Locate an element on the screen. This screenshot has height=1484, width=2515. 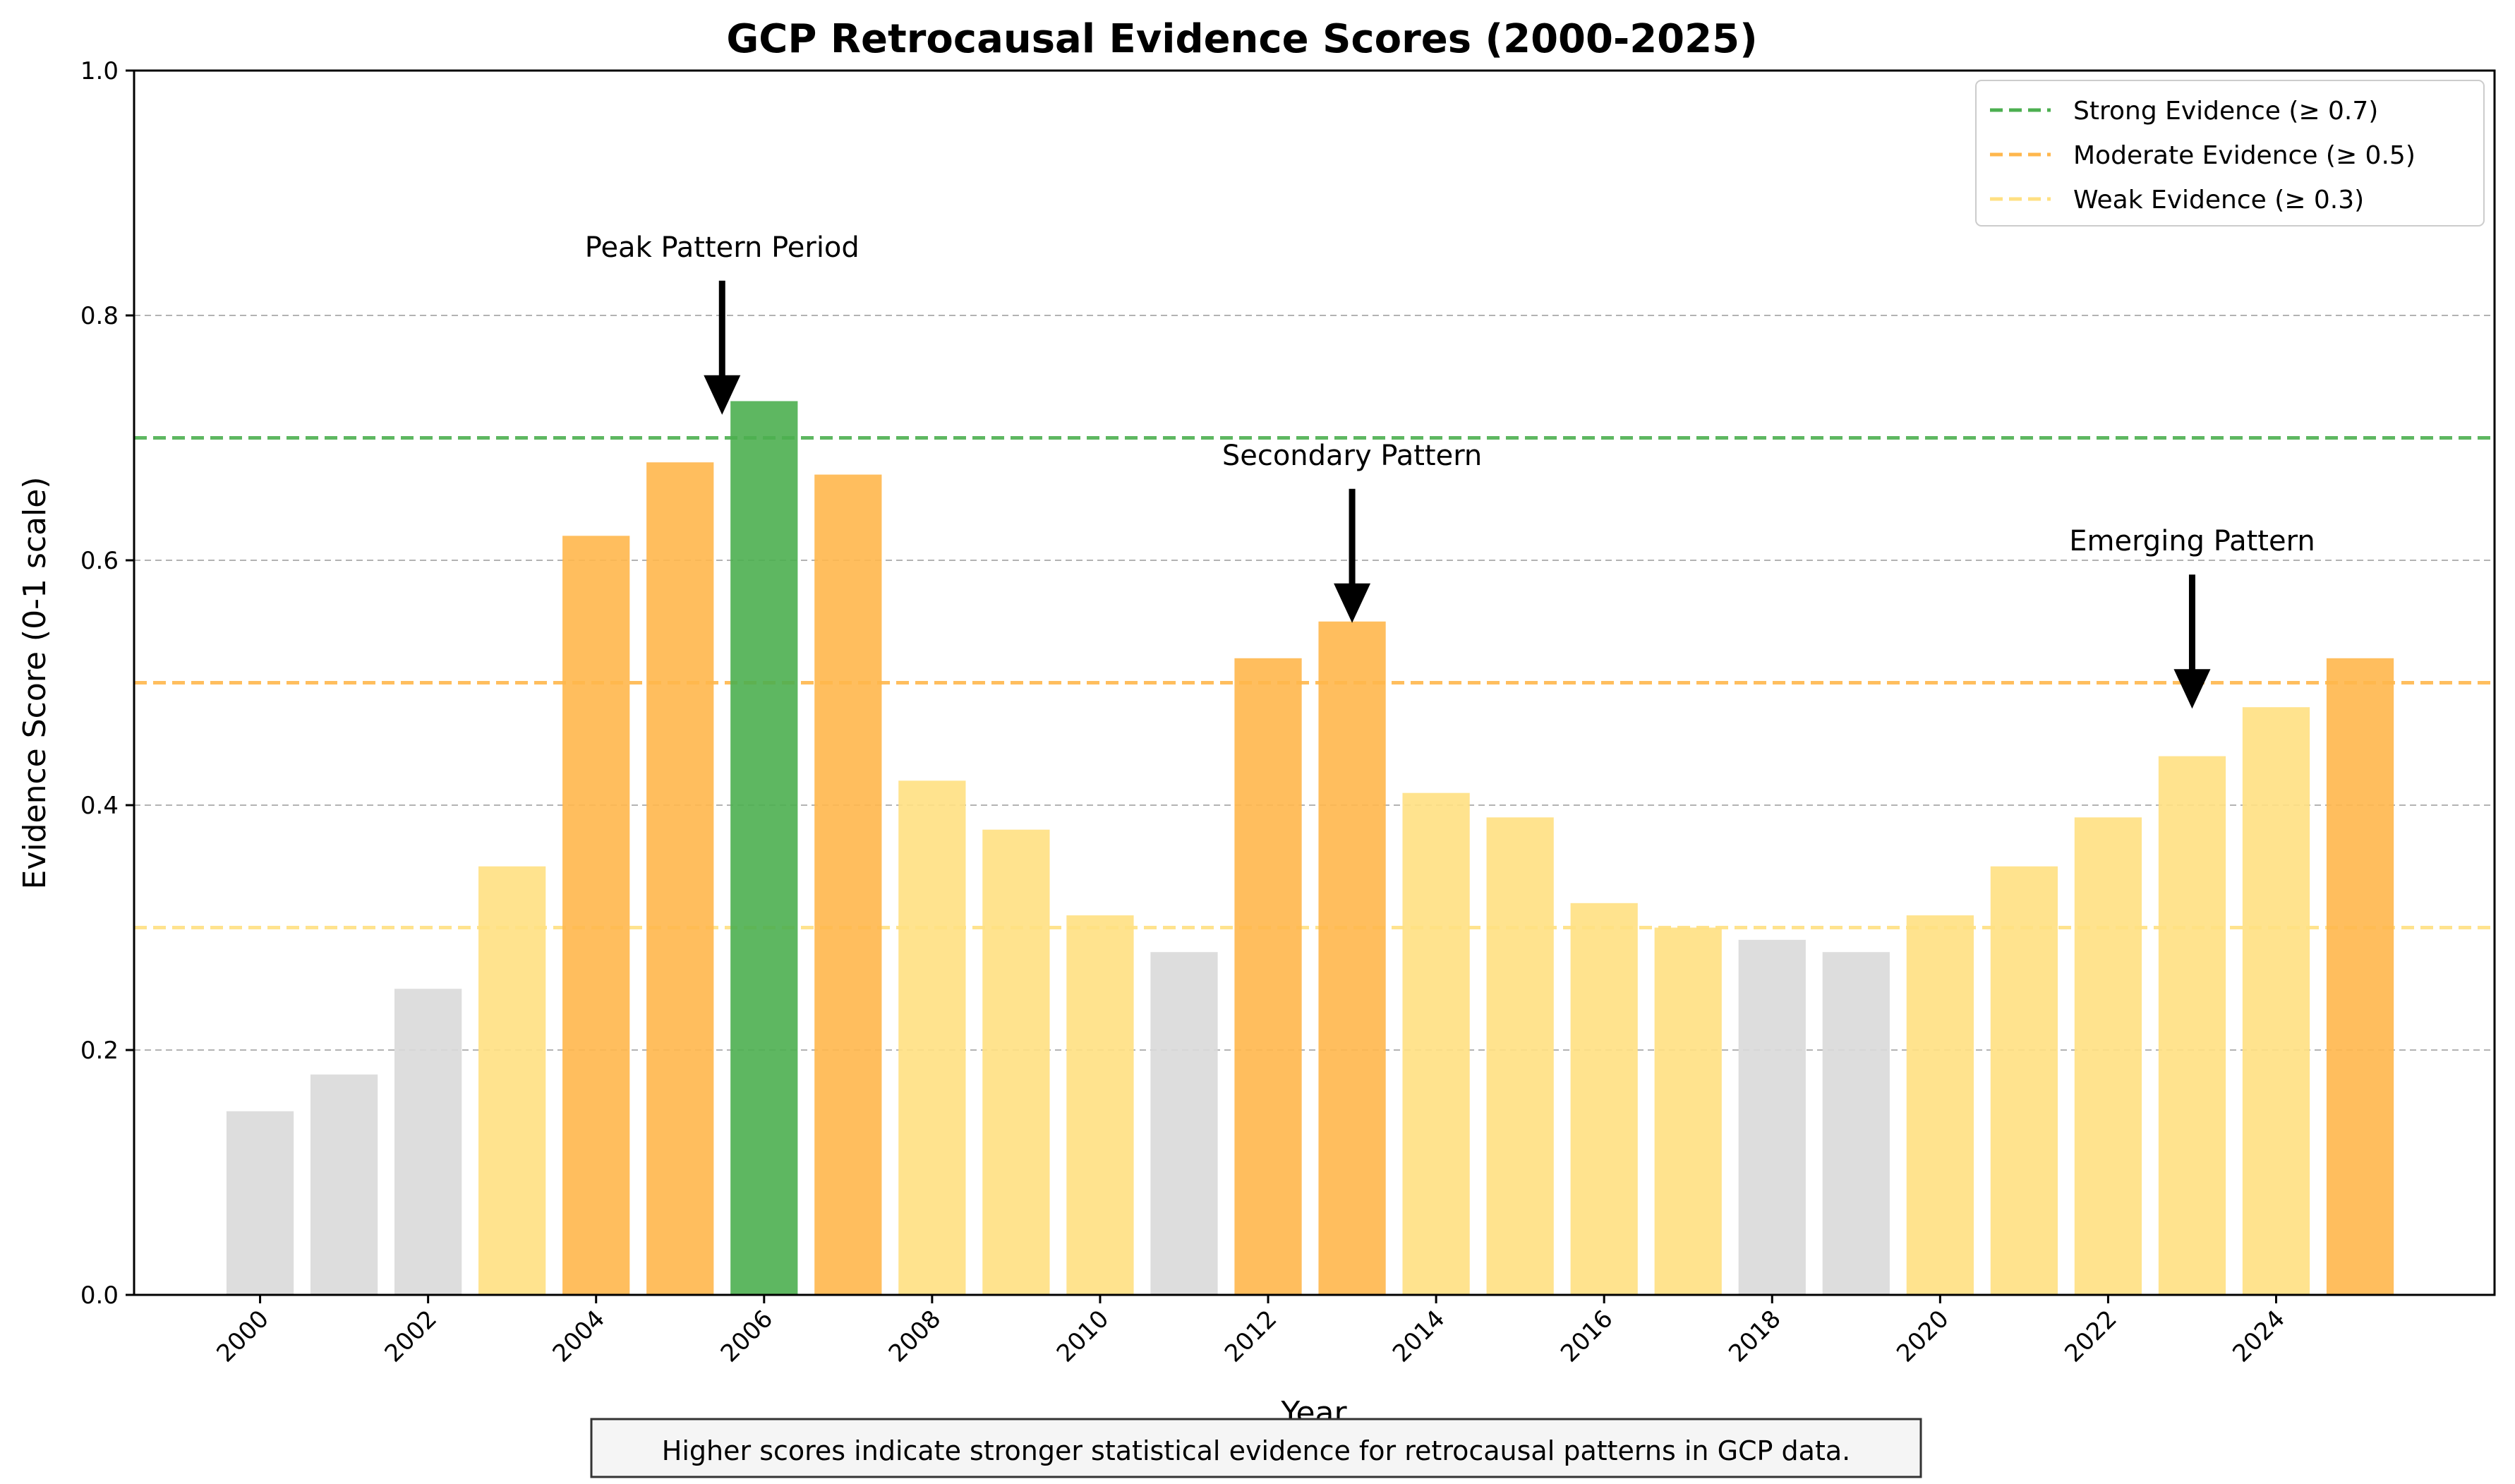
x-tick-label-10: 2020 is located at coordinates (1922, 1336).